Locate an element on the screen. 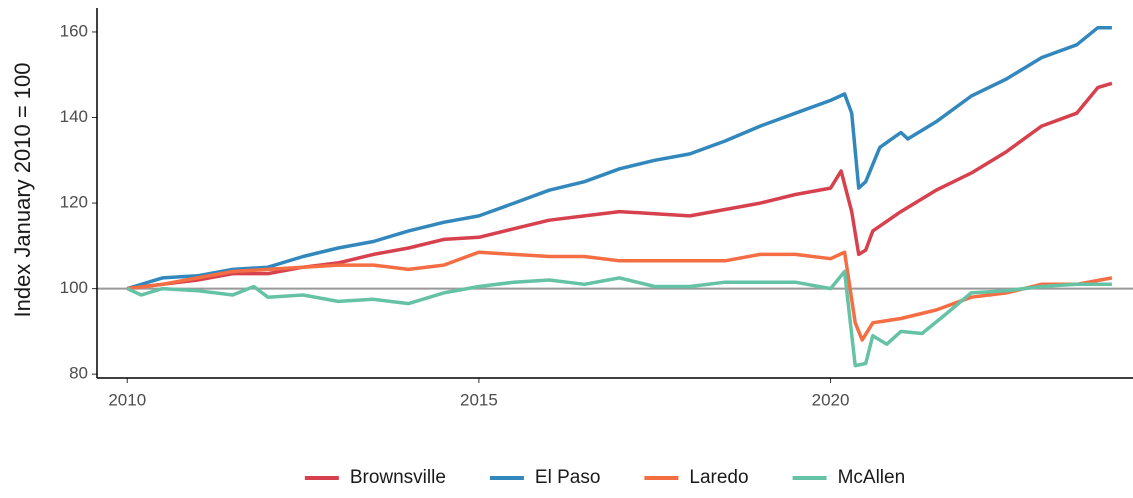  y-tick-label: 80 is located at coordinates (78, 373).